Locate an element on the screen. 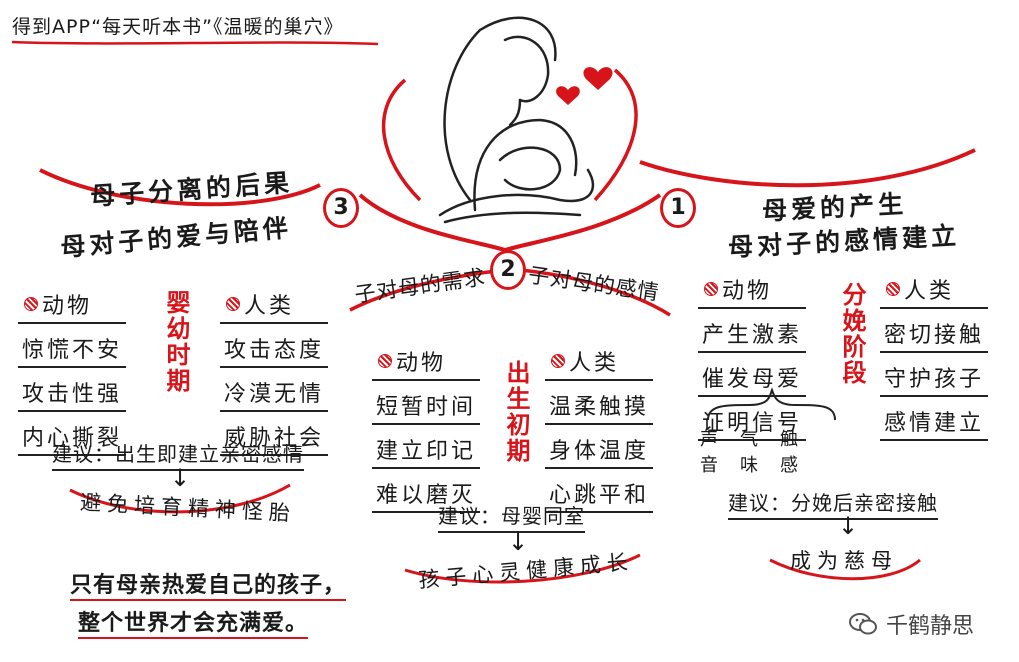 Image resolution: width=1019 pixels, height=662 pixels. branch1-animal-list: 动物 产生激素 催发母爱 证明信号 is located at coordinates (752, 357).